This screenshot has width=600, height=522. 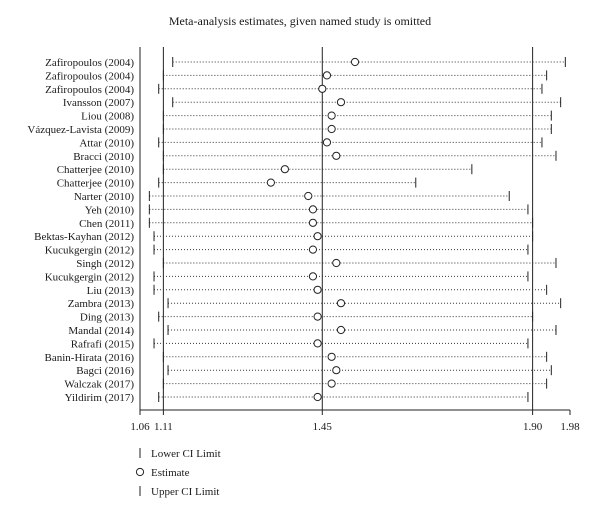 What do you see at coordinates (107, 117) in the screenshot?
I see `study-label: Liou (2008)` at bounding box center [107, 117].